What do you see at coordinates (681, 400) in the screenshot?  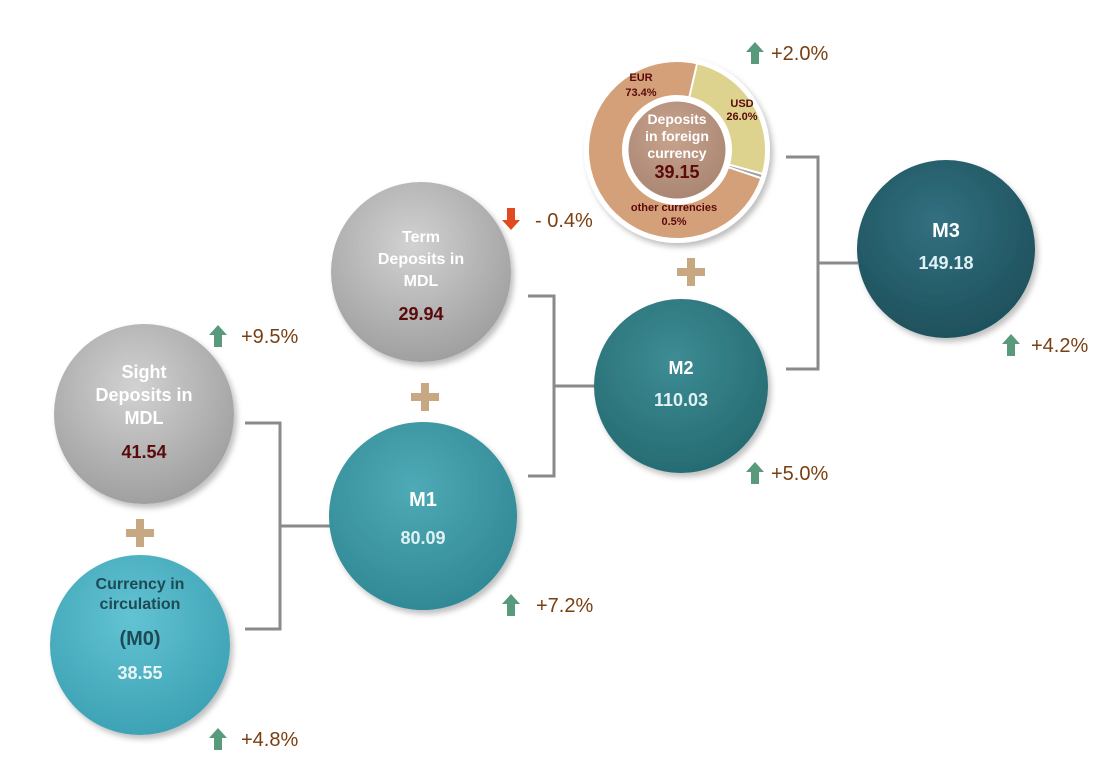 I see `m2-value: 110.03` at bounding box center [681, 400].